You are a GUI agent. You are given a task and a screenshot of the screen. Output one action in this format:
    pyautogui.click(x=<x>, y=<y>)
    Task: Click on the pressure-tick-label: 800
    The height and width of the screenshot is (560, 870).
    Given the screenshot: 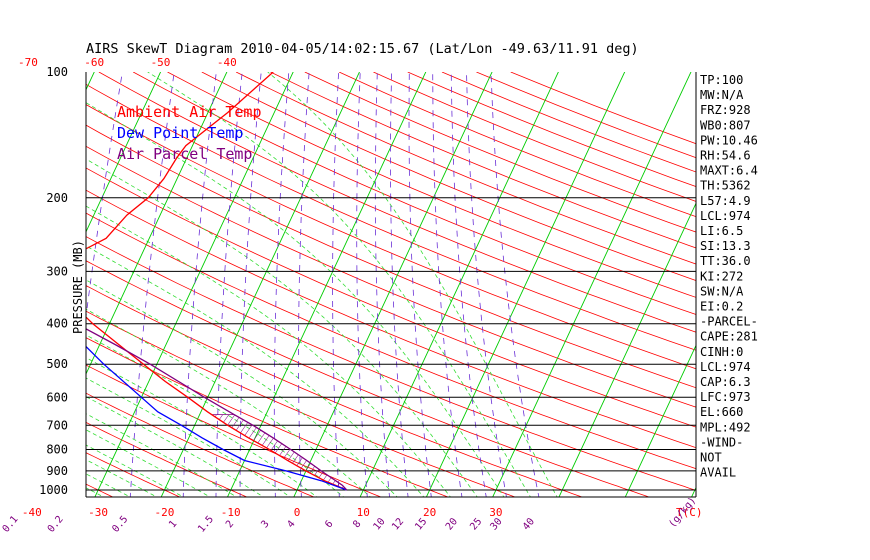 What is the action you would take?
    pyautogui.click(x=57, y=450)
    